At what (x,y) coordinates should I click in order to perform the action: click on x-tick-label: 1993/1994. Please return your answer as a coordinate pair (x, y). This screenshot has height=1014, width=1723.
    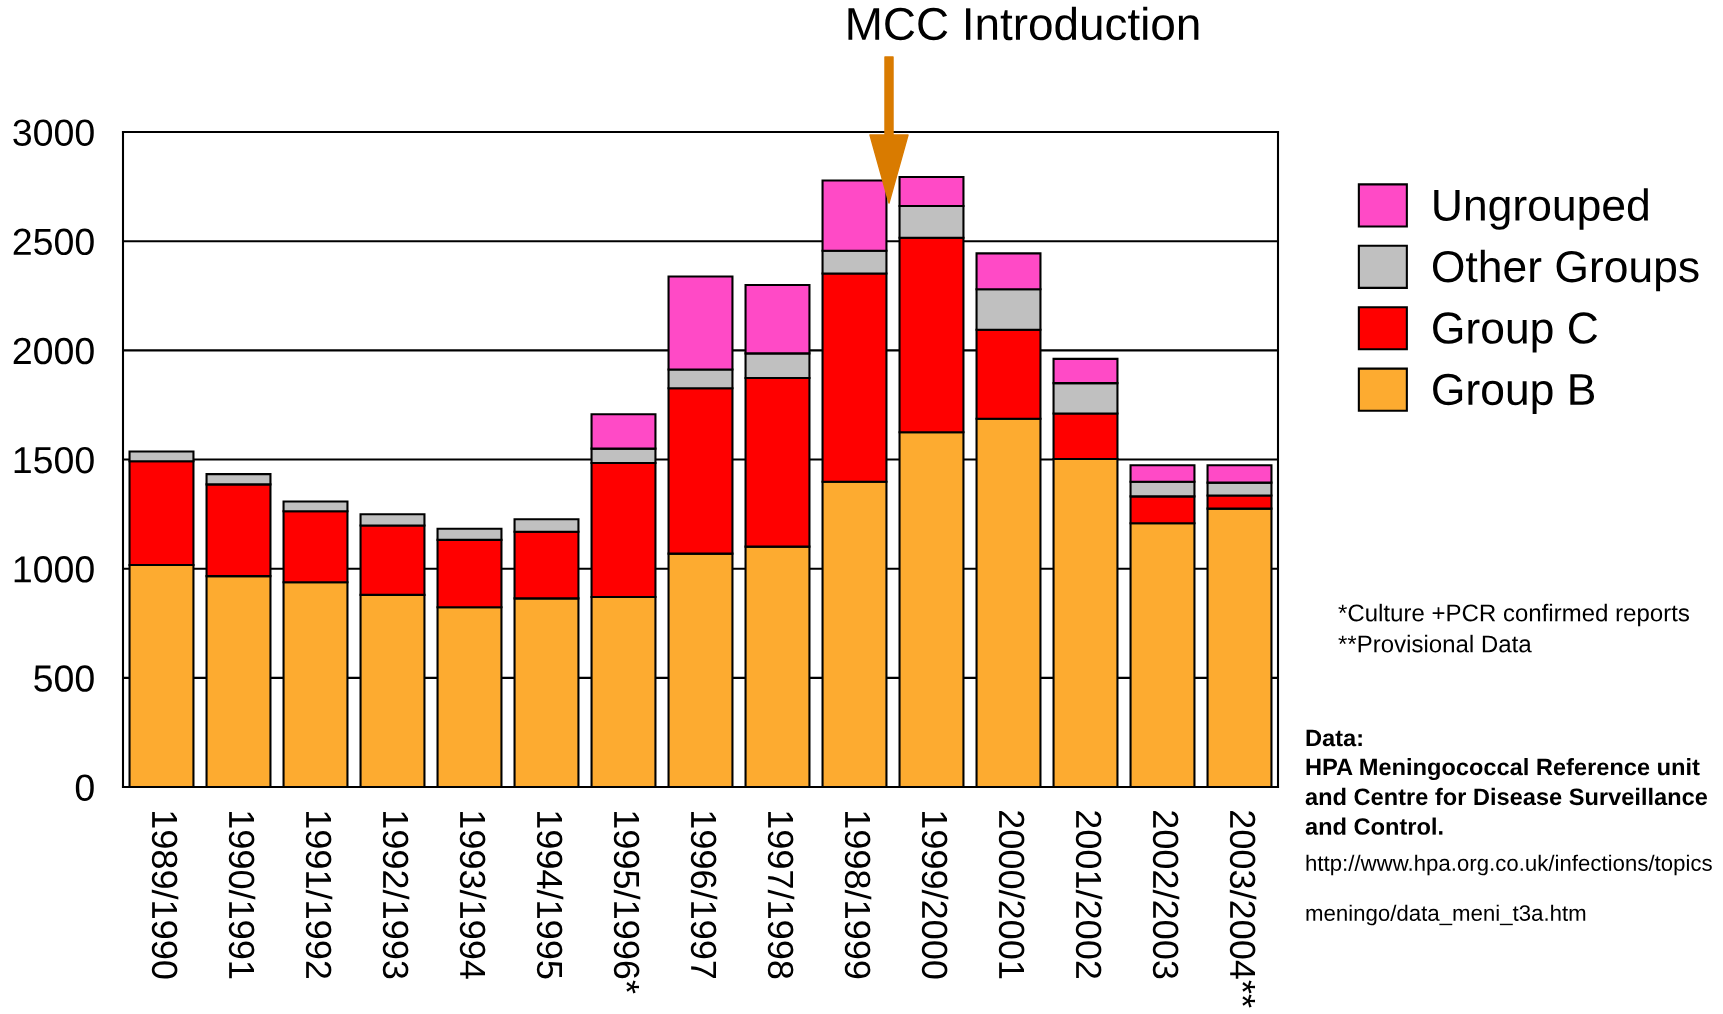
    Looking at the image, I should click on (473, 895).